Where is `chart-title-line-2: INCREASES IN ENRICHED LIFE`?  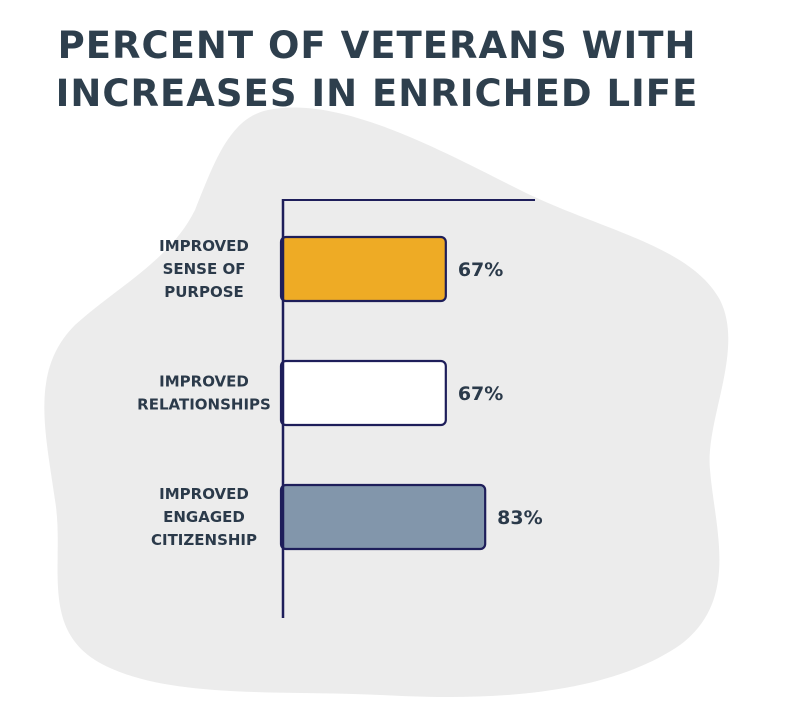
chart-title-line-2: INCREASES IN ENRICHED LIFE is located at coordinates (377, 93).